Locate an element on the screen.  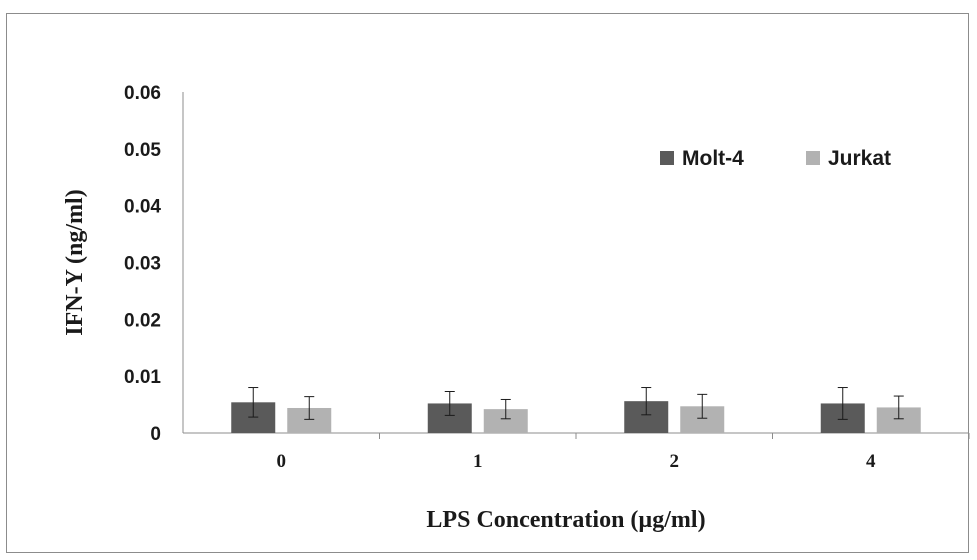
y-tick-label: 0.04 is located at coordinates (142, 207).